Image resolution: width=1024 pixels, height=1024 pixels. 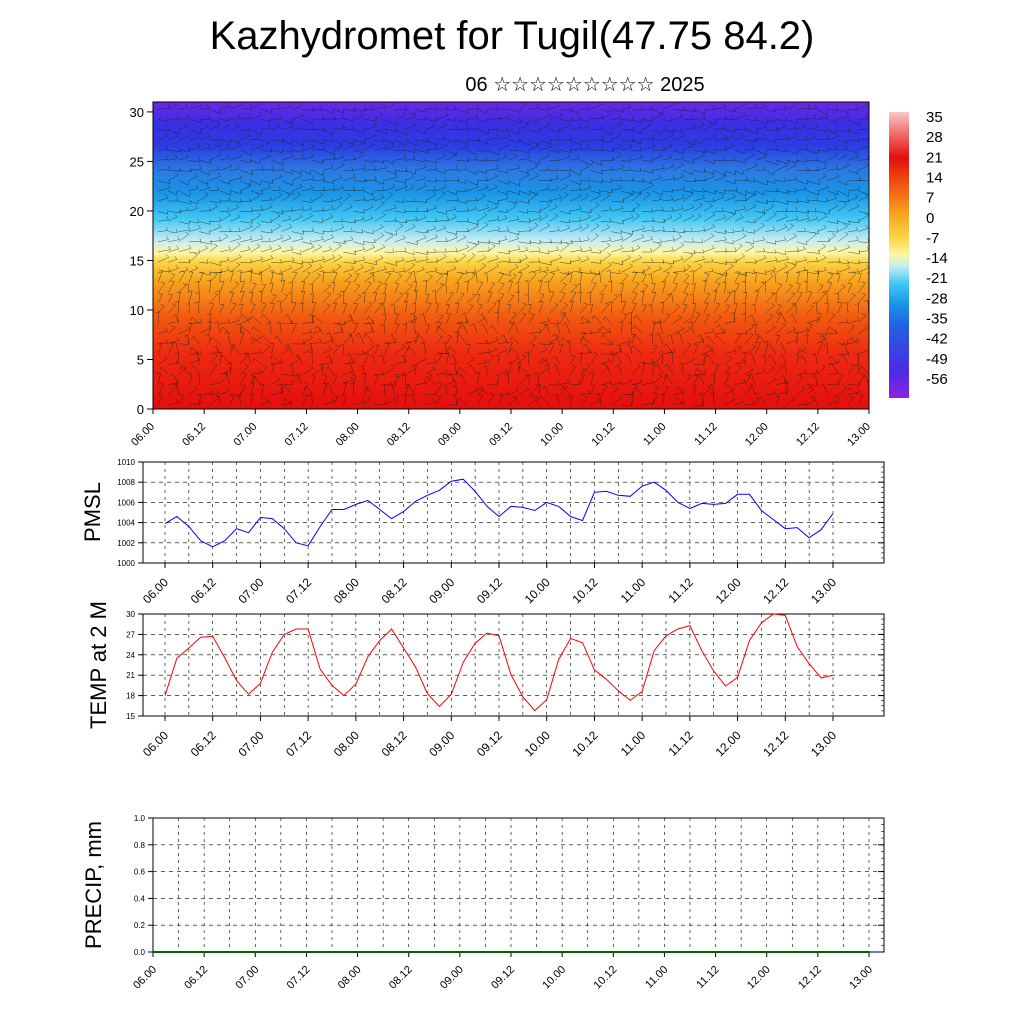 I want to click on crosssection-y-tick-label: 5, so click(x=140, y=359).